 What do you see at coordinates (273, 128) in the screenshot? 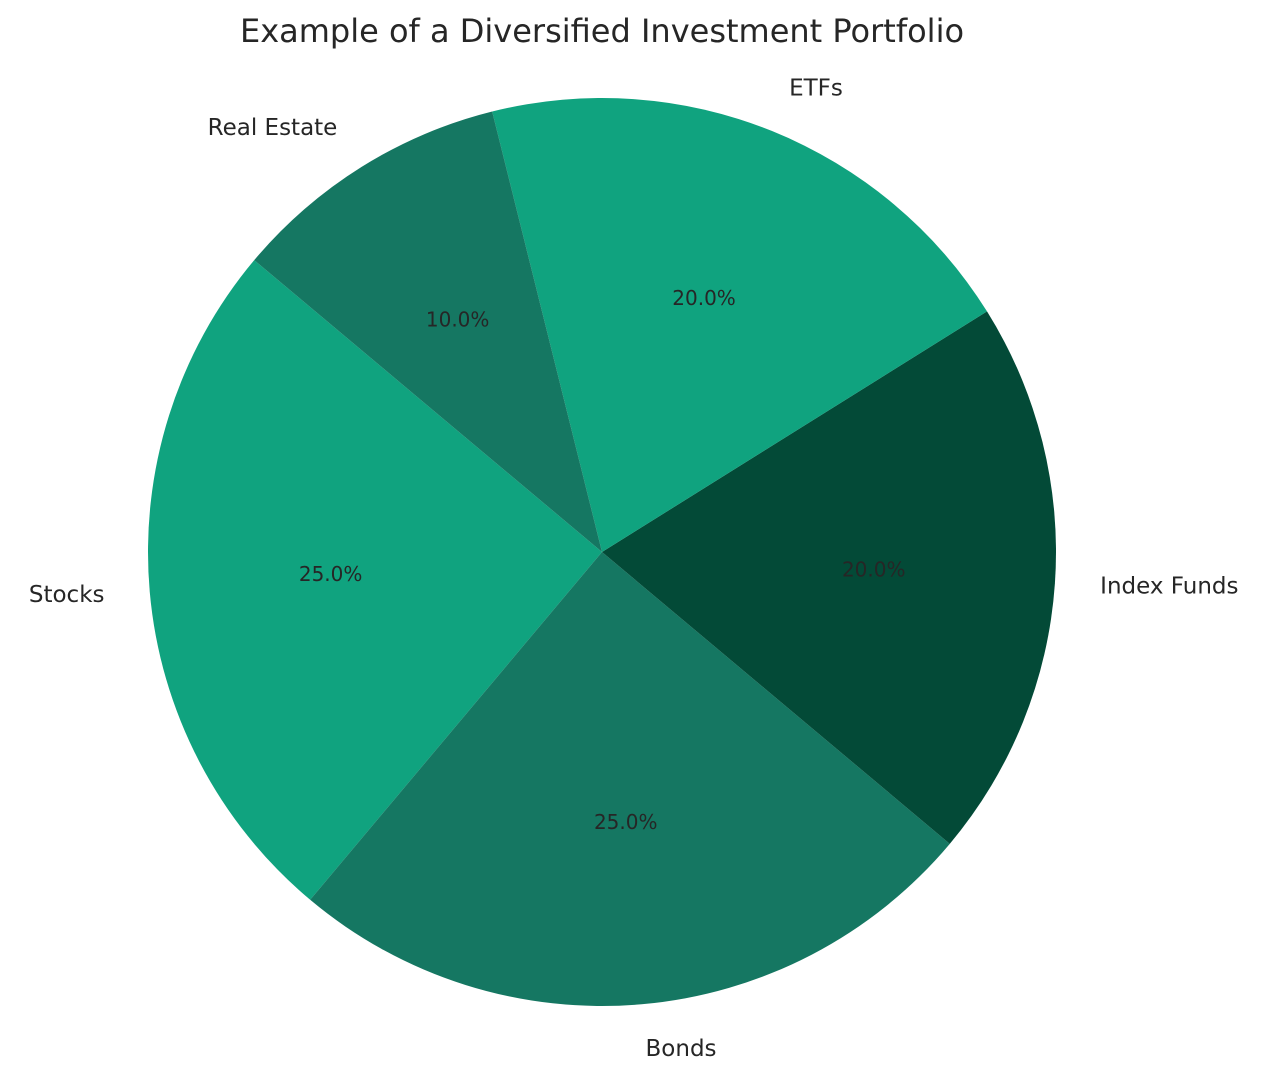
I see `slice-label: Real Estate` at bounding box center [273, 128].